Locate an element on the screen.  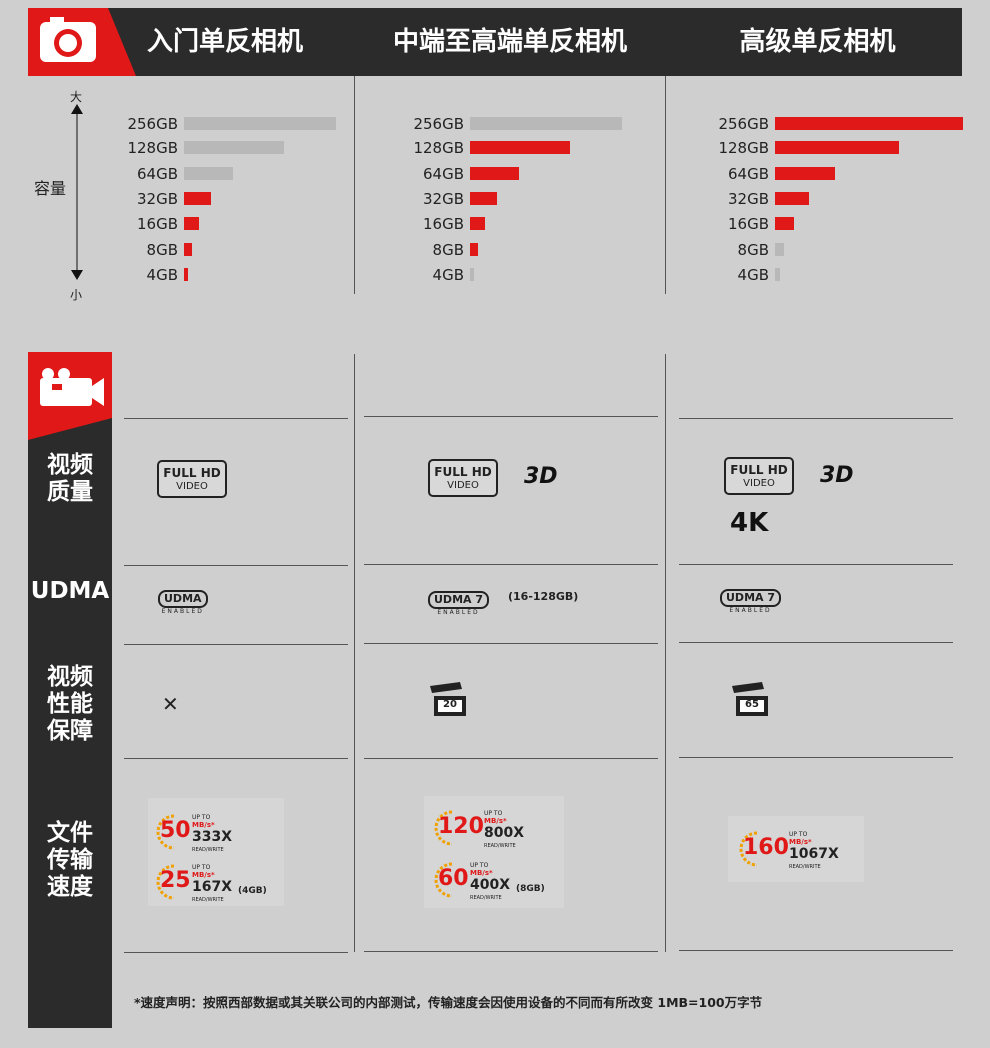
capacity-size-label: 256GB is located at coordinates (152, 124).